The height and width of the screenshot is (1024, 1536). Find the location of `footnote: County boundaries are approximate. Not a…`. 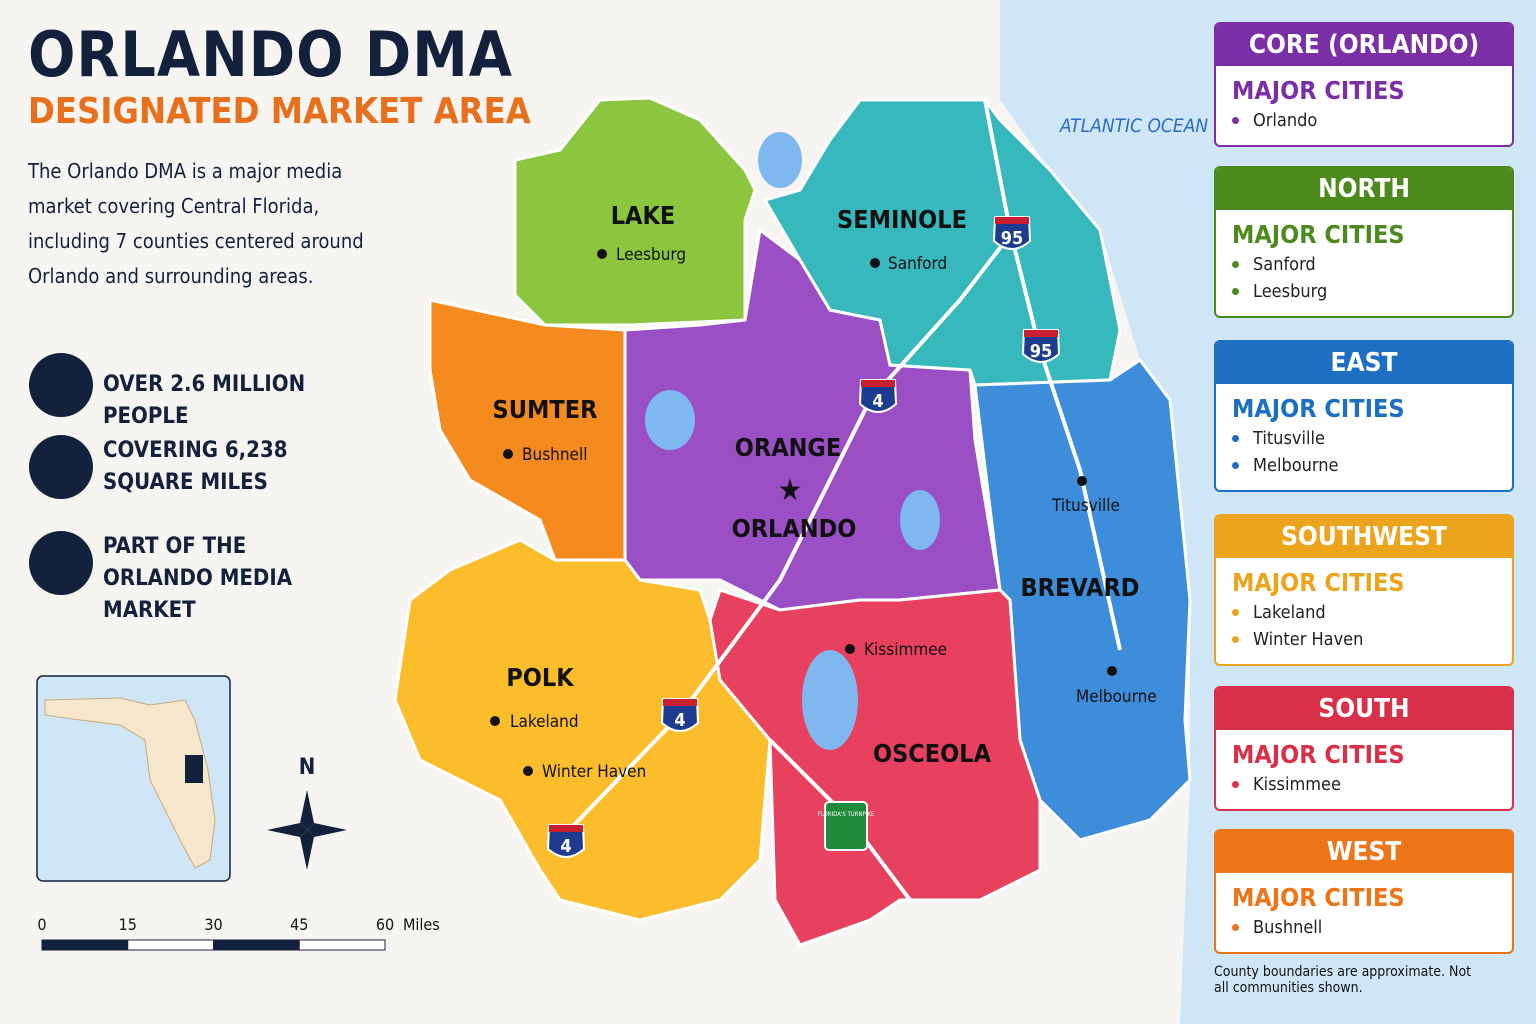

footnote: County boundaries are approximate. Not a… is located at coordinates (1343, 980).